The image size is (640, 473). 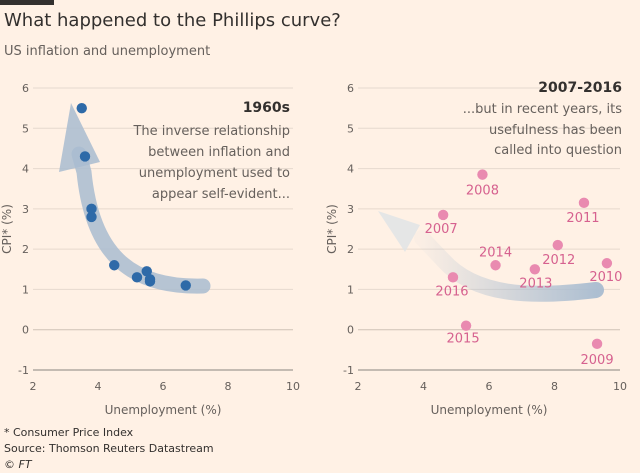 What do you see at coordinates (597, 360) in the screenshot?
I see `point-label-2009: 2009` at bounding box center [597, 360].